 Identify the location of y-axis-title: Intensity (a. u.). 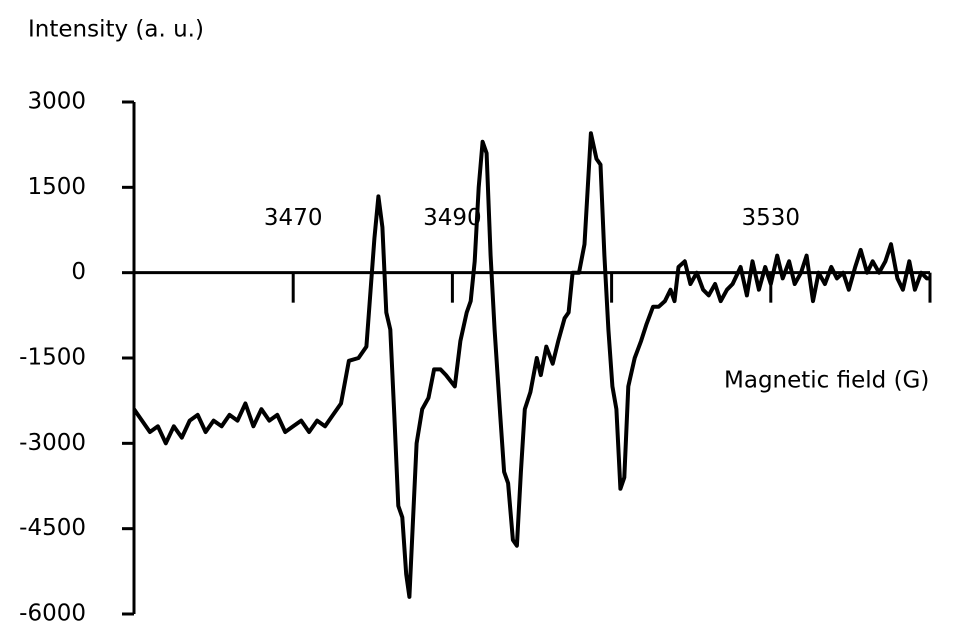
(116, 30).